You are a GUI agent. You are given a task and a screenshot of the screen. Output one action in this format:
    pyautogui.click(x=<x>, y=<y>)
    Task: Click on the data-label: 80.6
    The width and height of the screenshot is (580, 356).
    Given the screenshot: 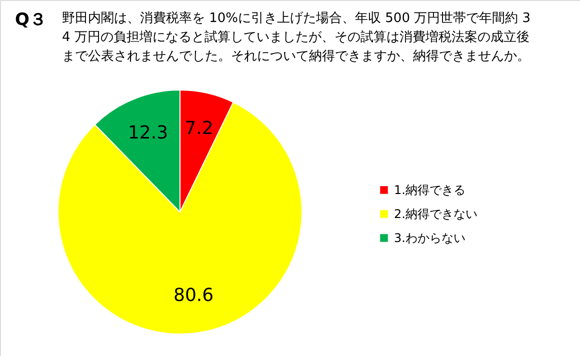 What is the action you would take?
    pyautogui.click(x=194, y=295)
    